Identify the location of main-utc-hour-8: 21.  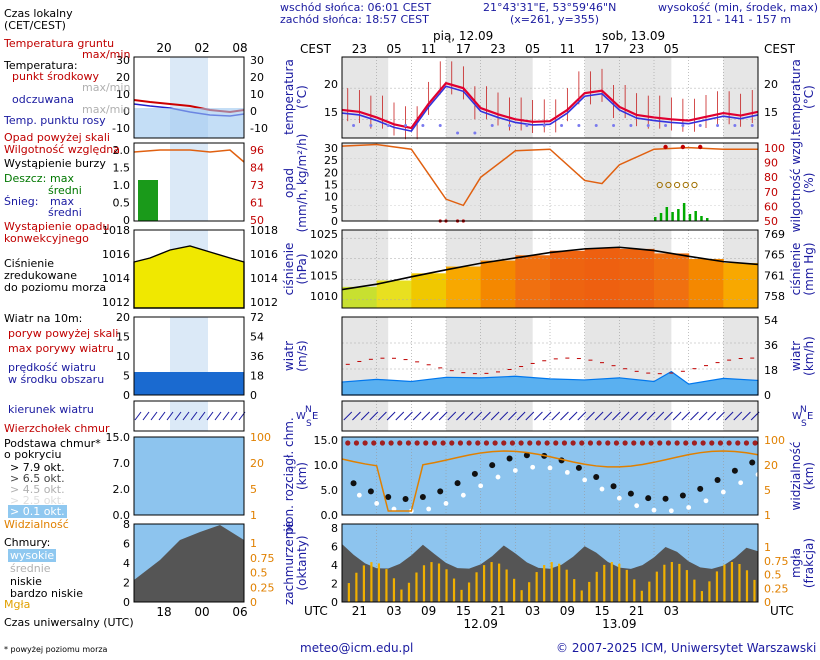
(636, 611).